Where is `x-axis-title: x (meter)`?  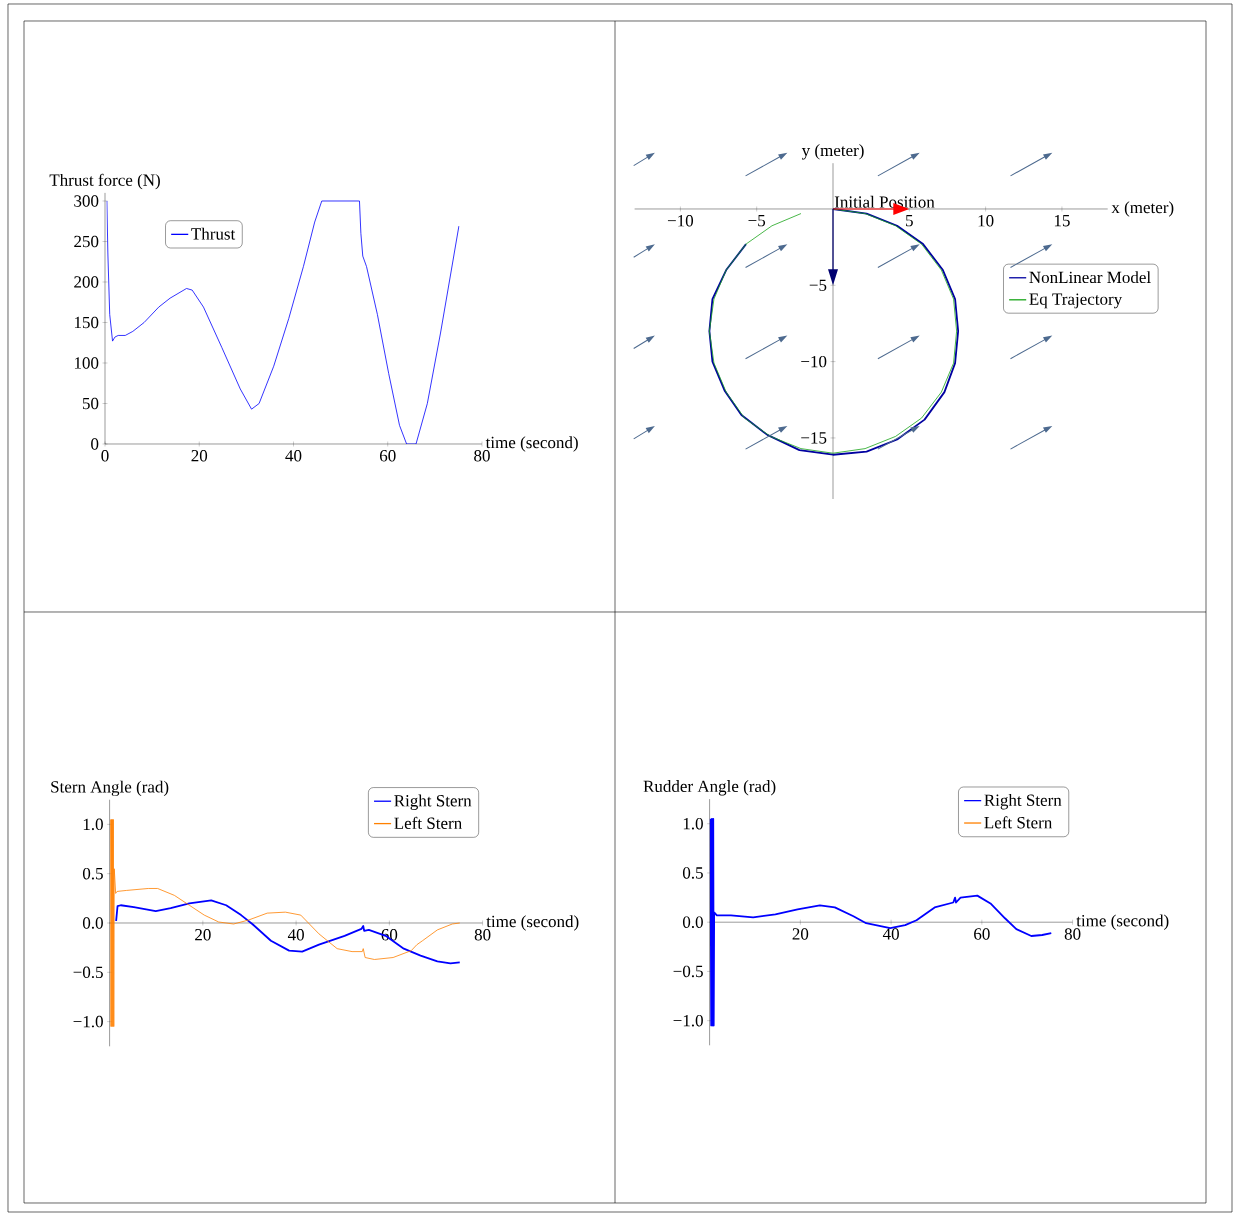 x-axis-title: x (meter) is located at coordinates (1142, 209).